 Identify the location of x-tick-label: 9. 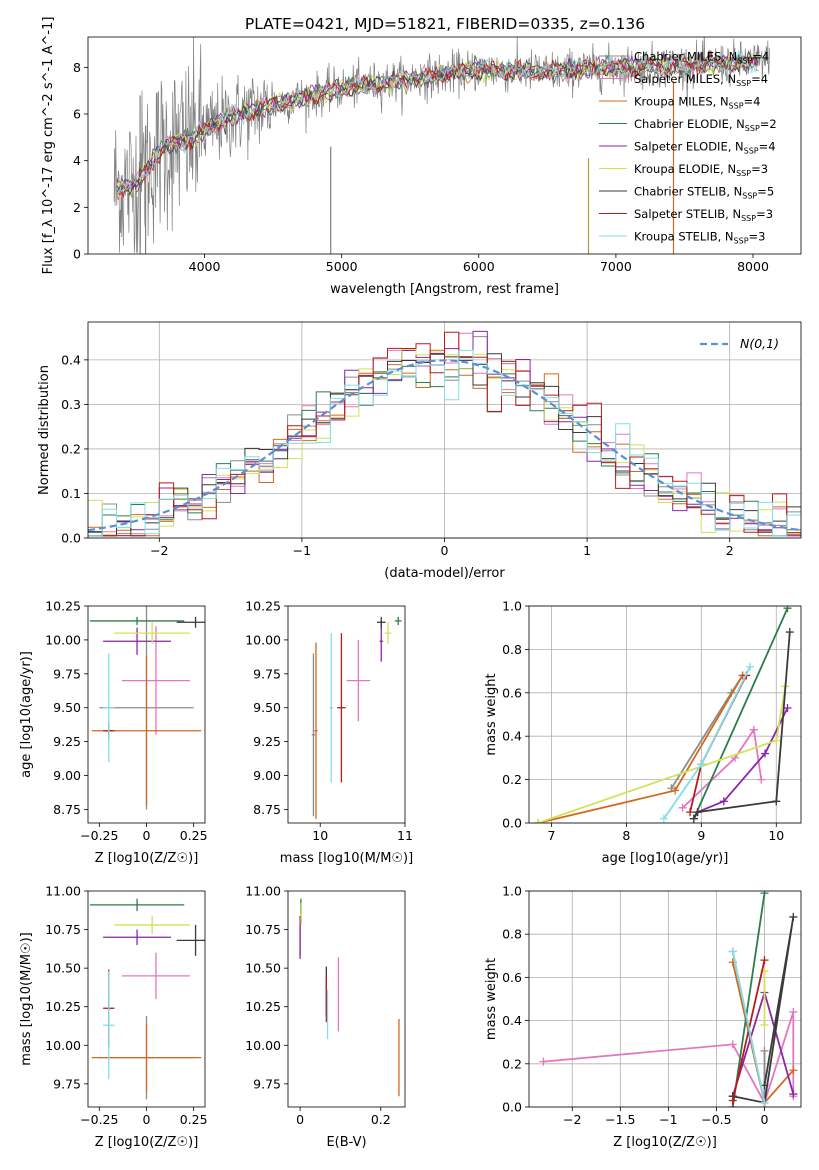
(701, 835).